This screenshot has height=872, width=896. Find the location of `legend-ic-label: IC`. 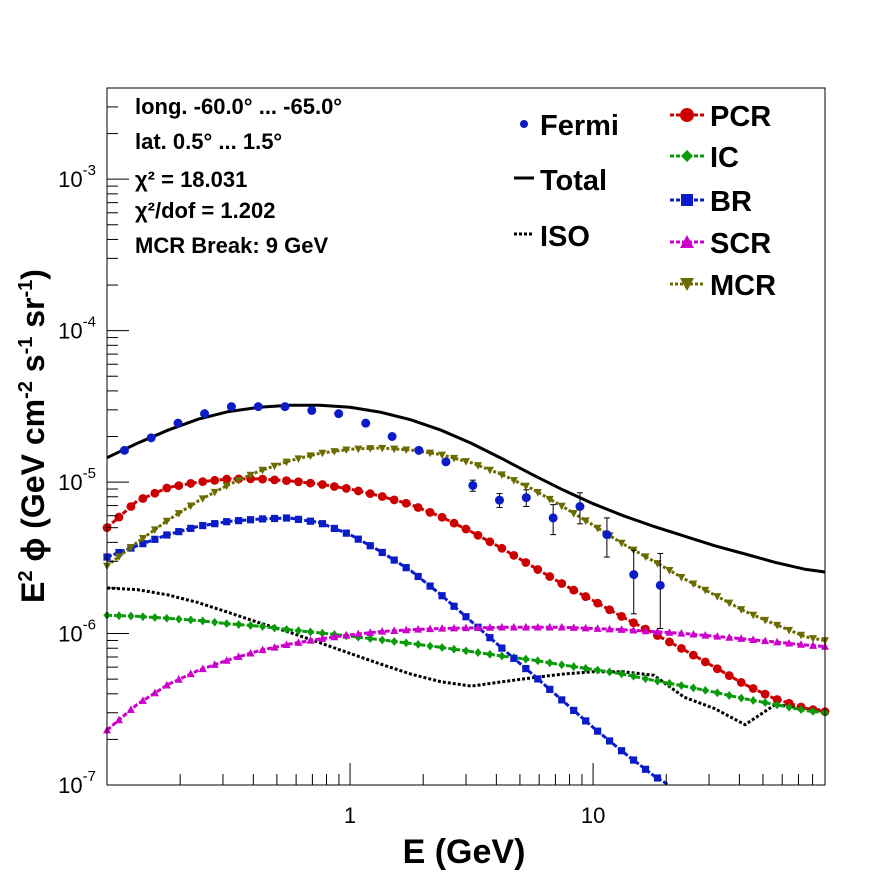

legend-ic-label: IC is located at coordinates (724, 158).